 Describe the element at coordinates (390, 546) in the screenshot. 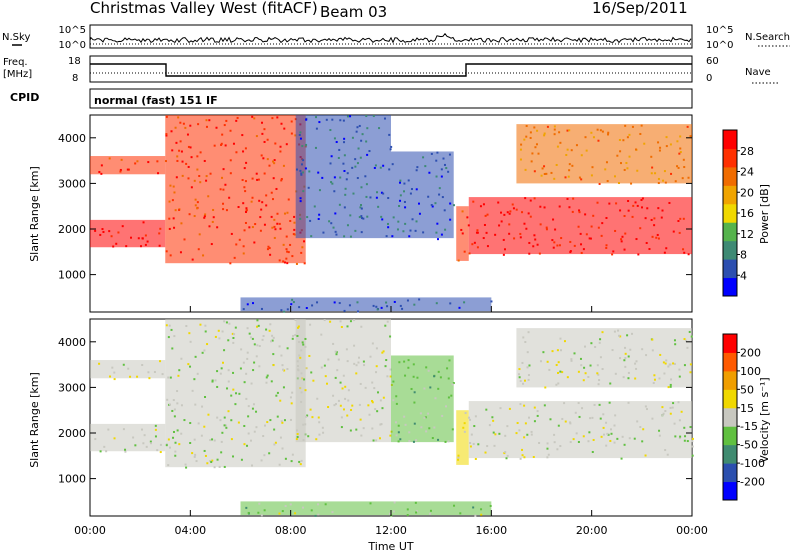

I see `x-axis-label: Time UT` at that location.